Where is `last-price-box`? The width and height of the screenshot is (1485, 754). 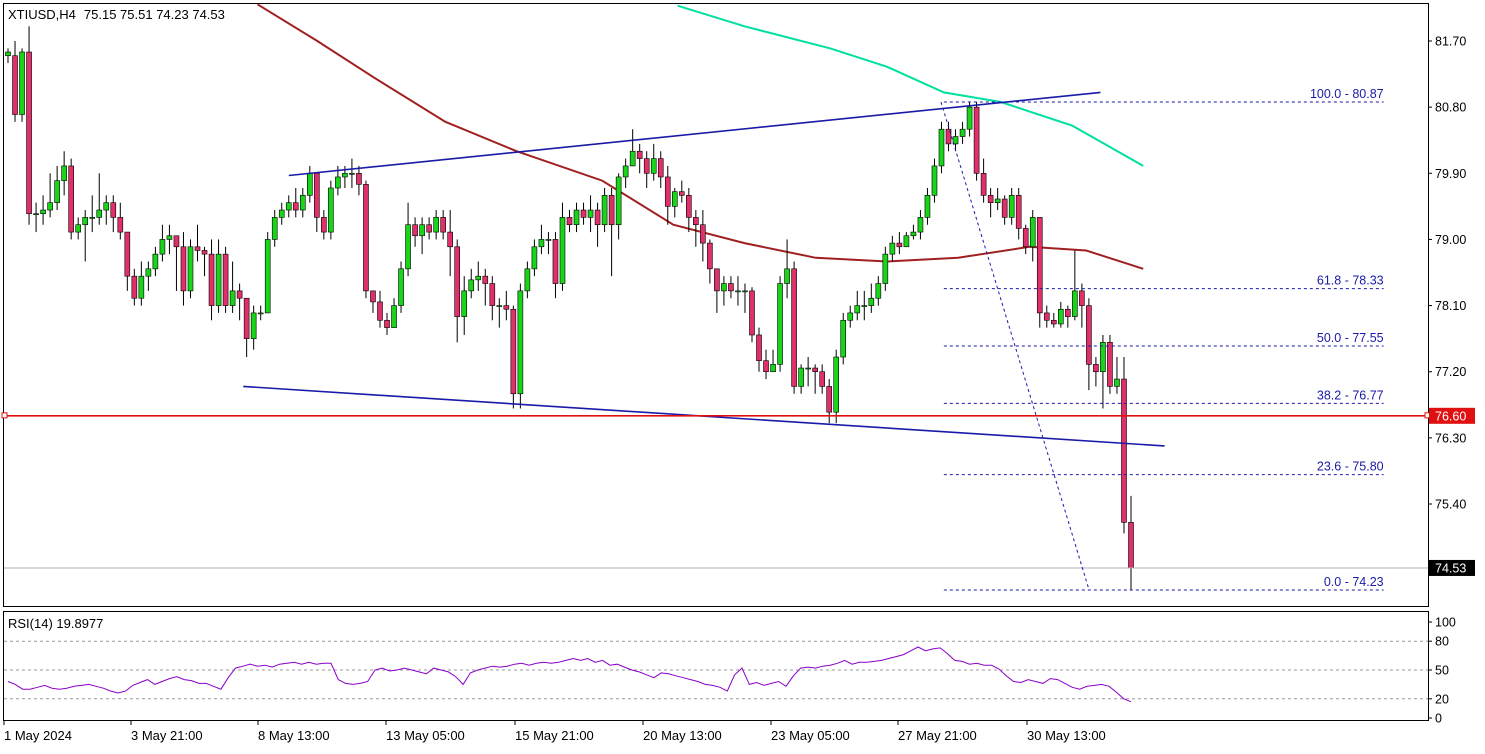 last-price-box is located at coordinates (1452, 567).